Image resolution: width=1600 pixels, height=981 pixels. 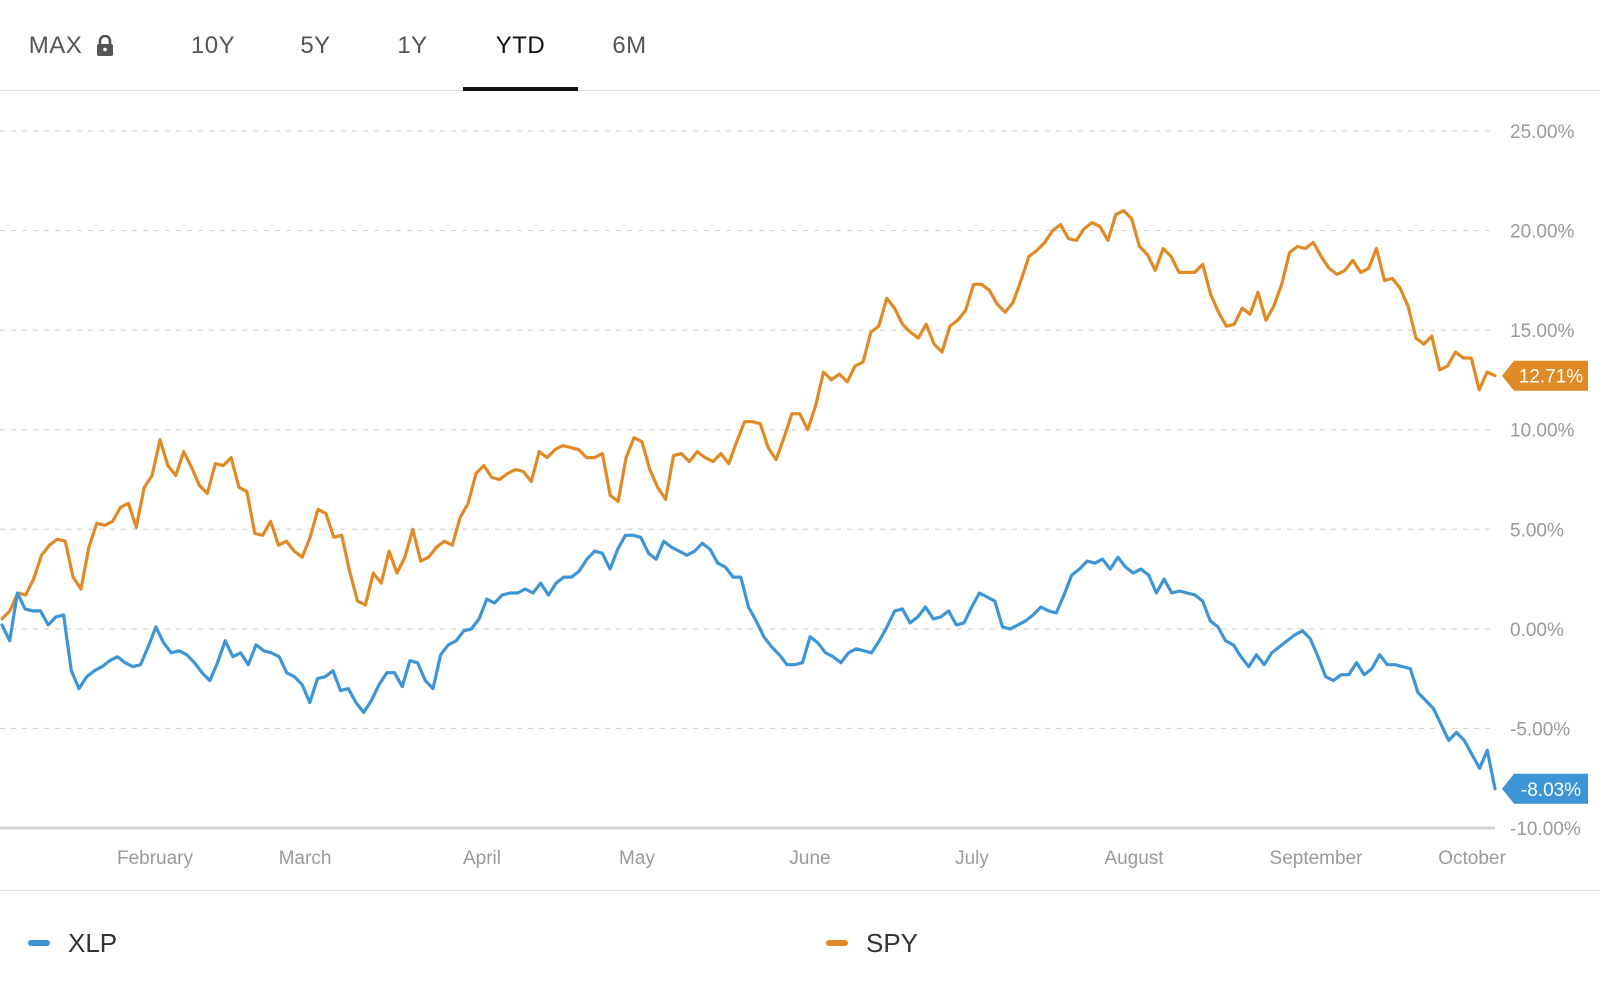 I want to click on x-tick-label: February, so click(x=155, y=858).